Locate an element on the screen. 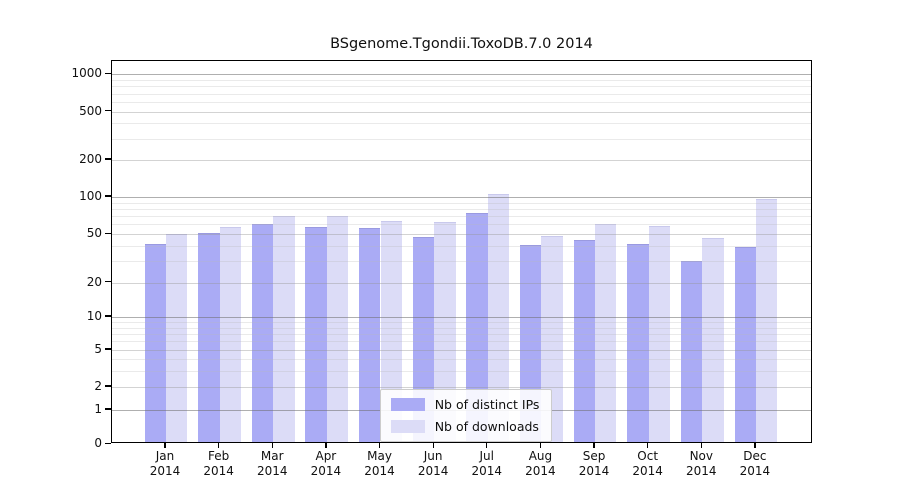  bar-distinct-ips-feb-2014 is located at coordinates (209, 338).